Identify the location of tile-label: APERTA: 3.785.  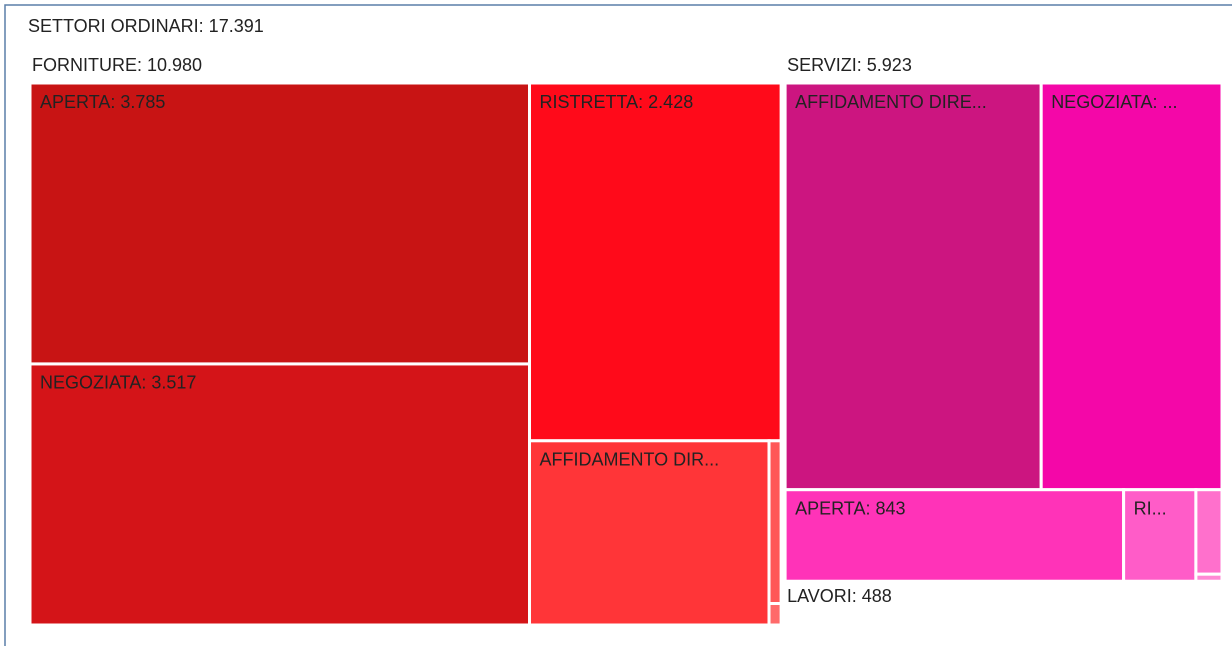
(102, 102).